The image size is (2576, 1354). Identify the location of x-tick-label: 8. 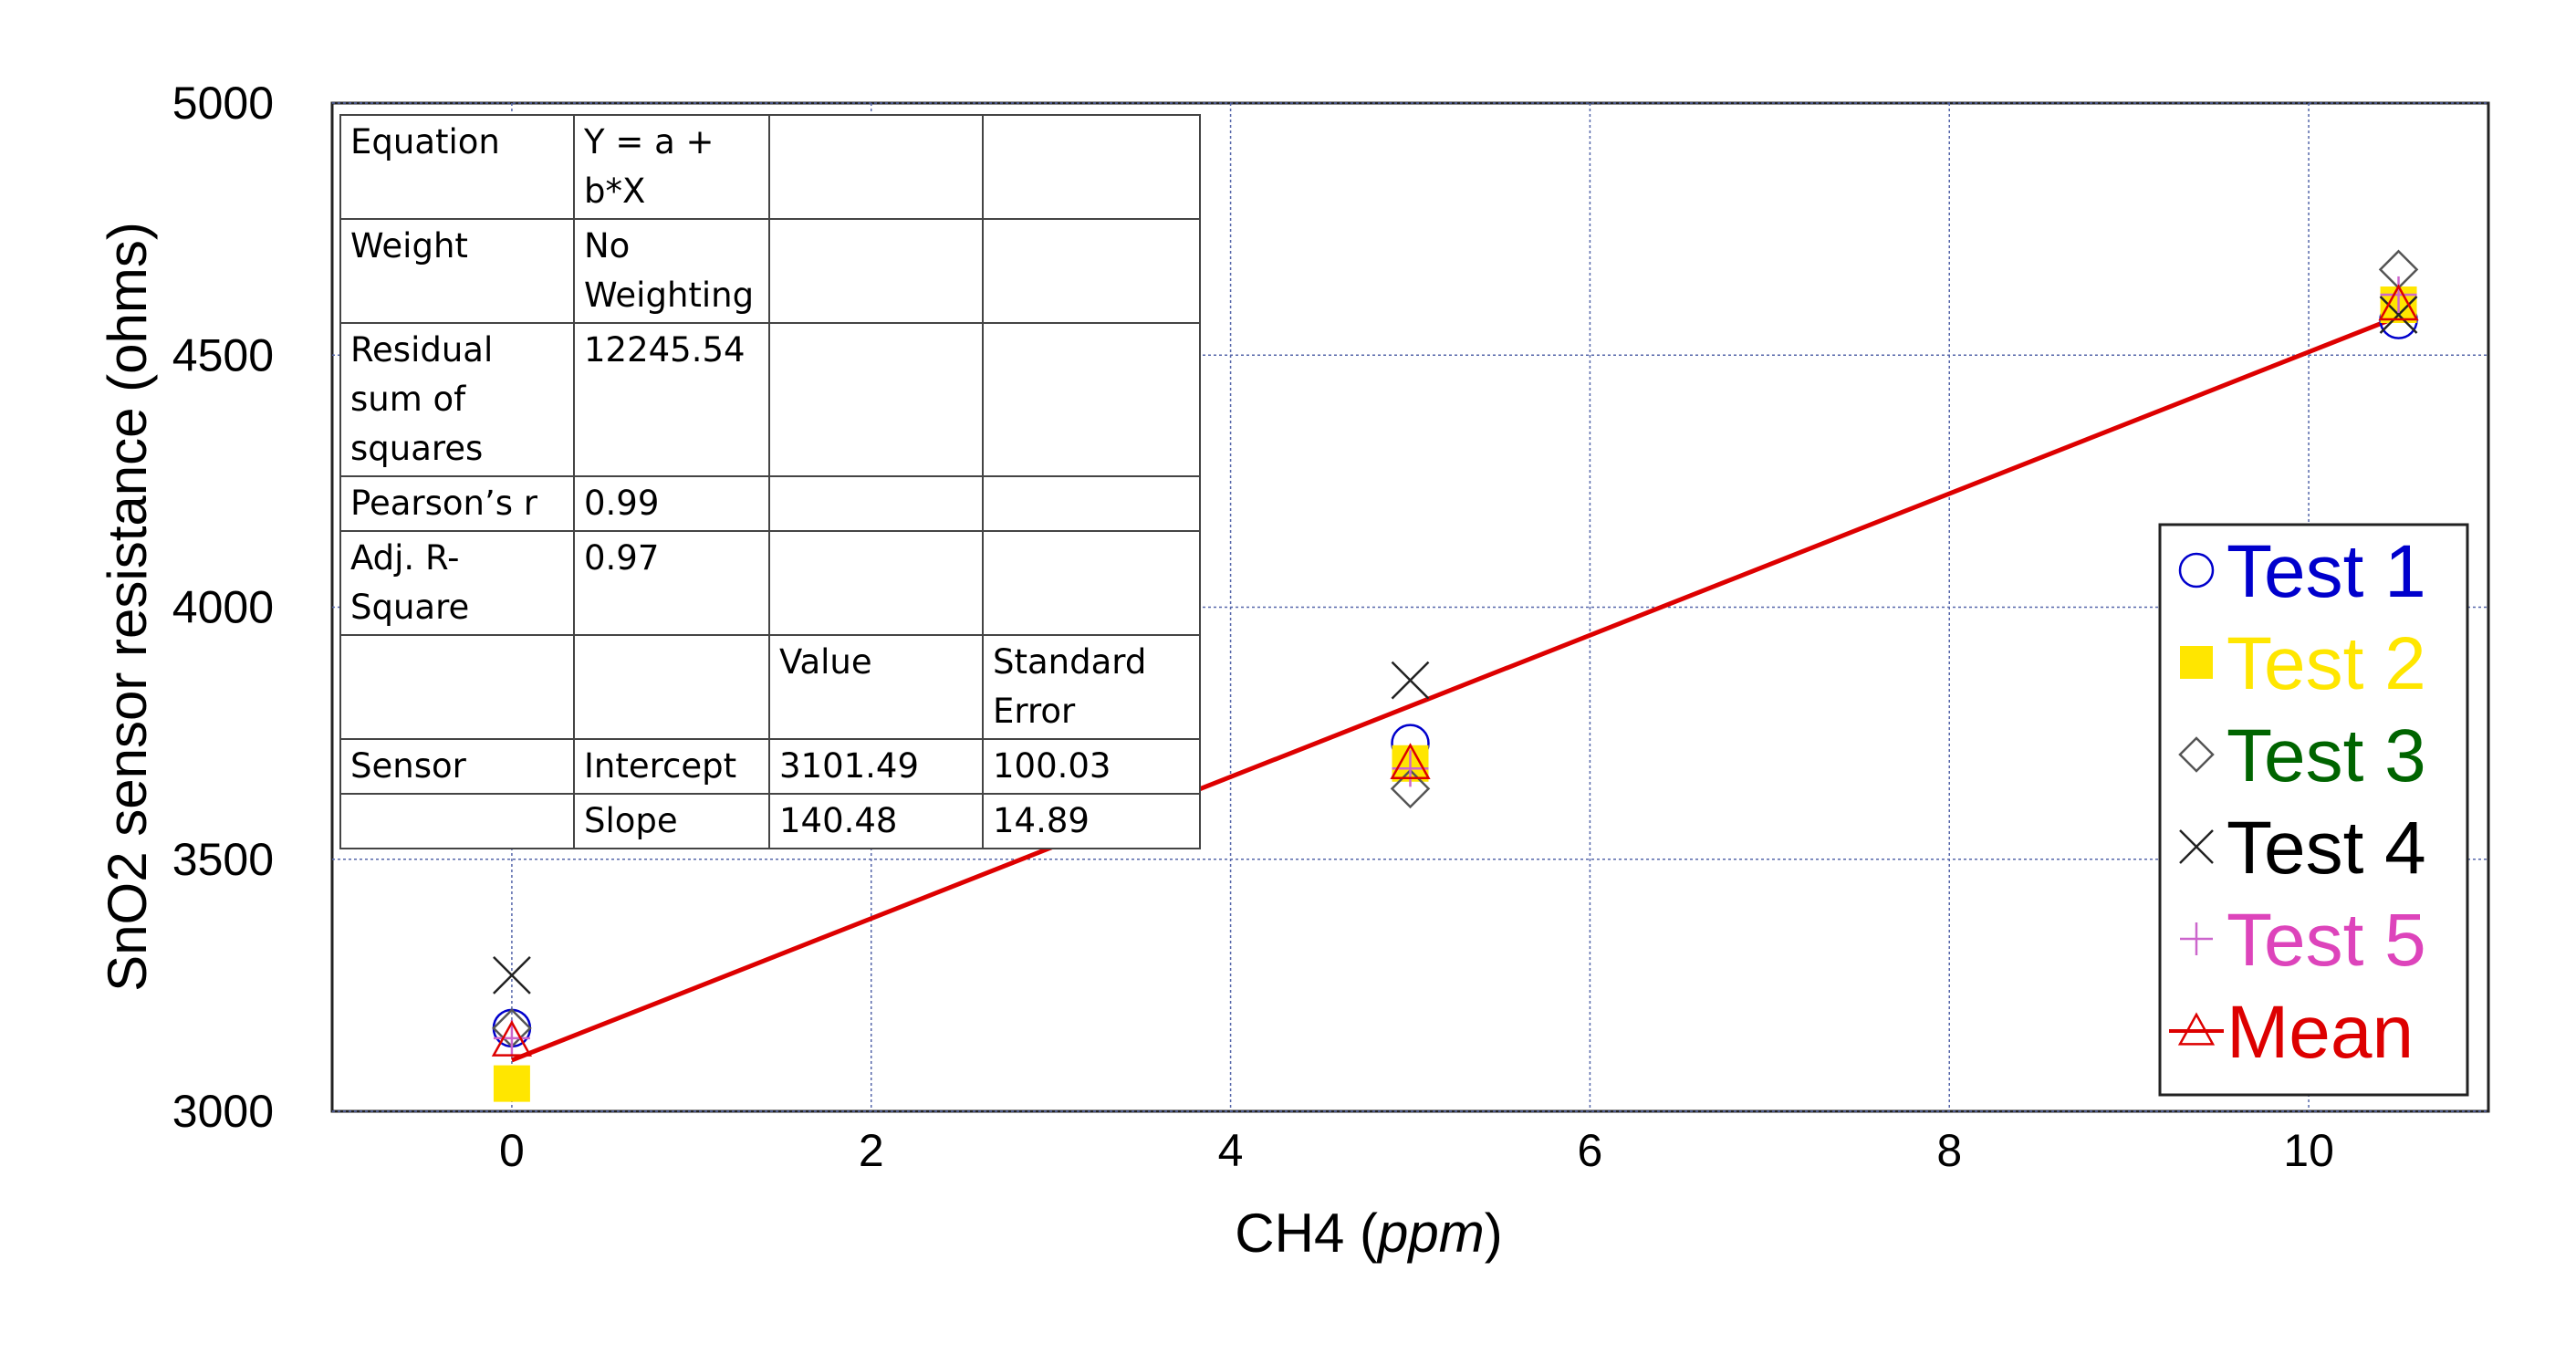
(1949, 1150).